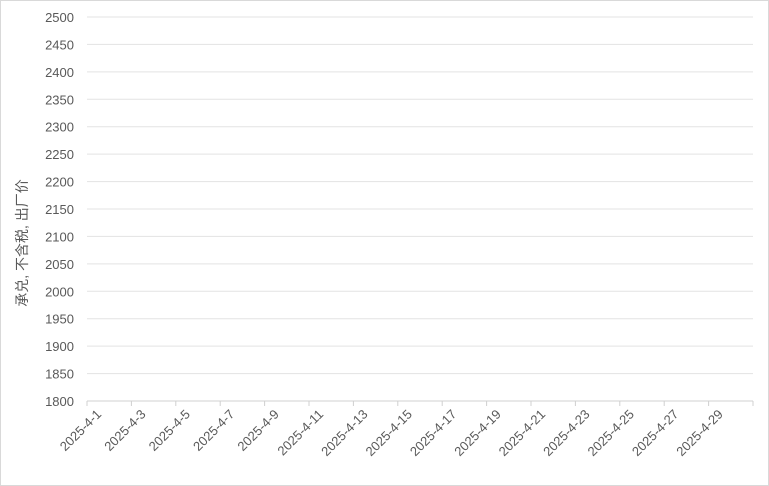 The image size is (769, 486). Describe the element at coordinates (59, 264) in the screenshot. I see `y-tick-label: 2050` at that location.